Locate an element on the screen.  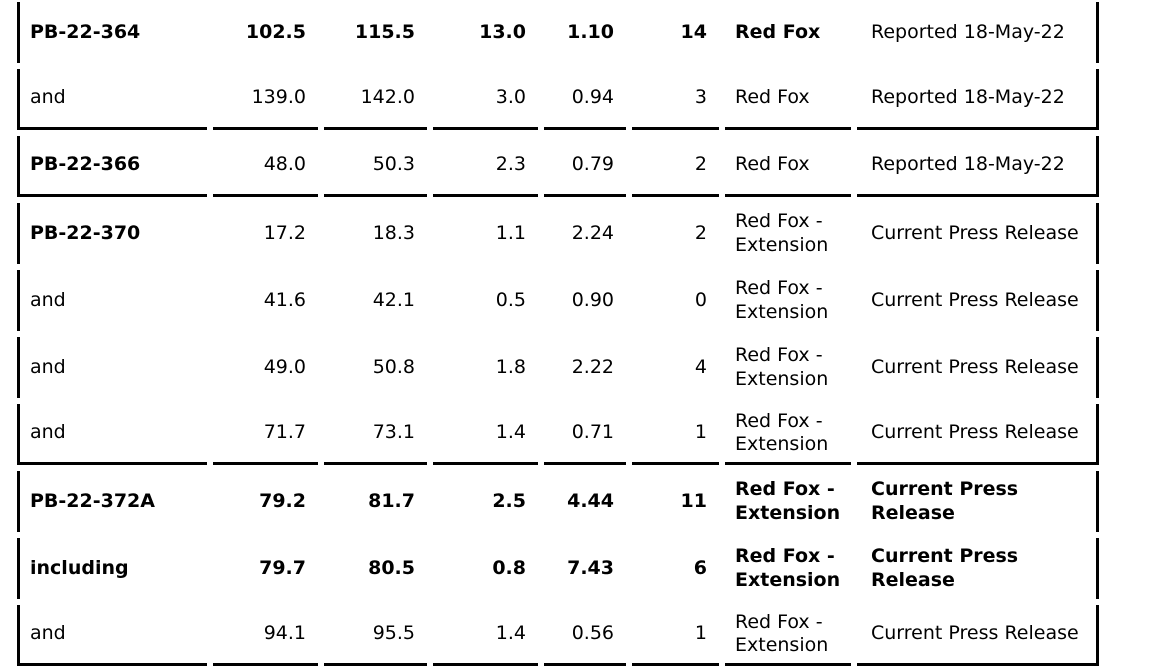
cell-to: 115.5 is located at coordinates (384, 31).